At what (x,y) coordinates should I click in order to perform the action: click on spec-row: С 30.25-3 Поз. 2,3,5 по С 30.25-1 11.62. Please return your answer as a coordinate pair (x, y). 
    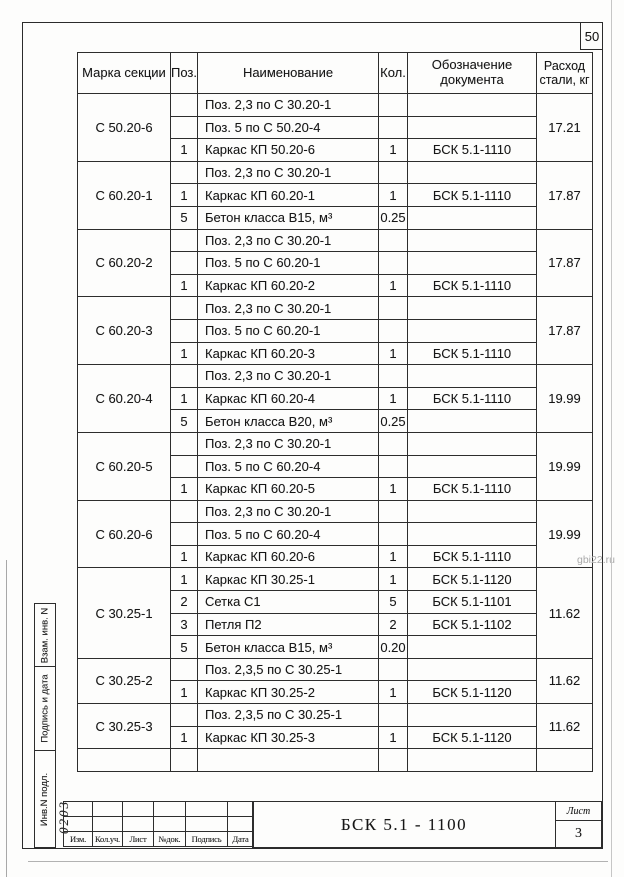
    Looking at the image, I should click on (335, 726).